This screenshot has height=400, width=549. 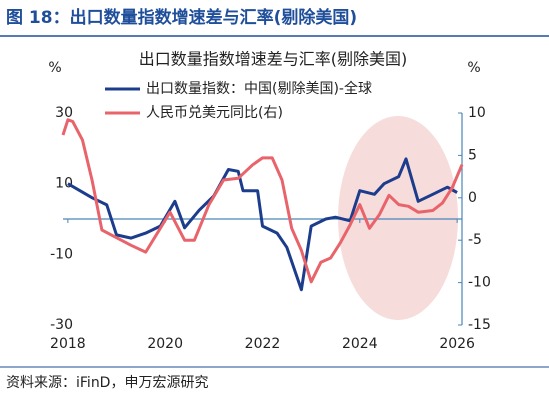 I want to click on x-tick-label: 2020, so click(x=165, y=344).